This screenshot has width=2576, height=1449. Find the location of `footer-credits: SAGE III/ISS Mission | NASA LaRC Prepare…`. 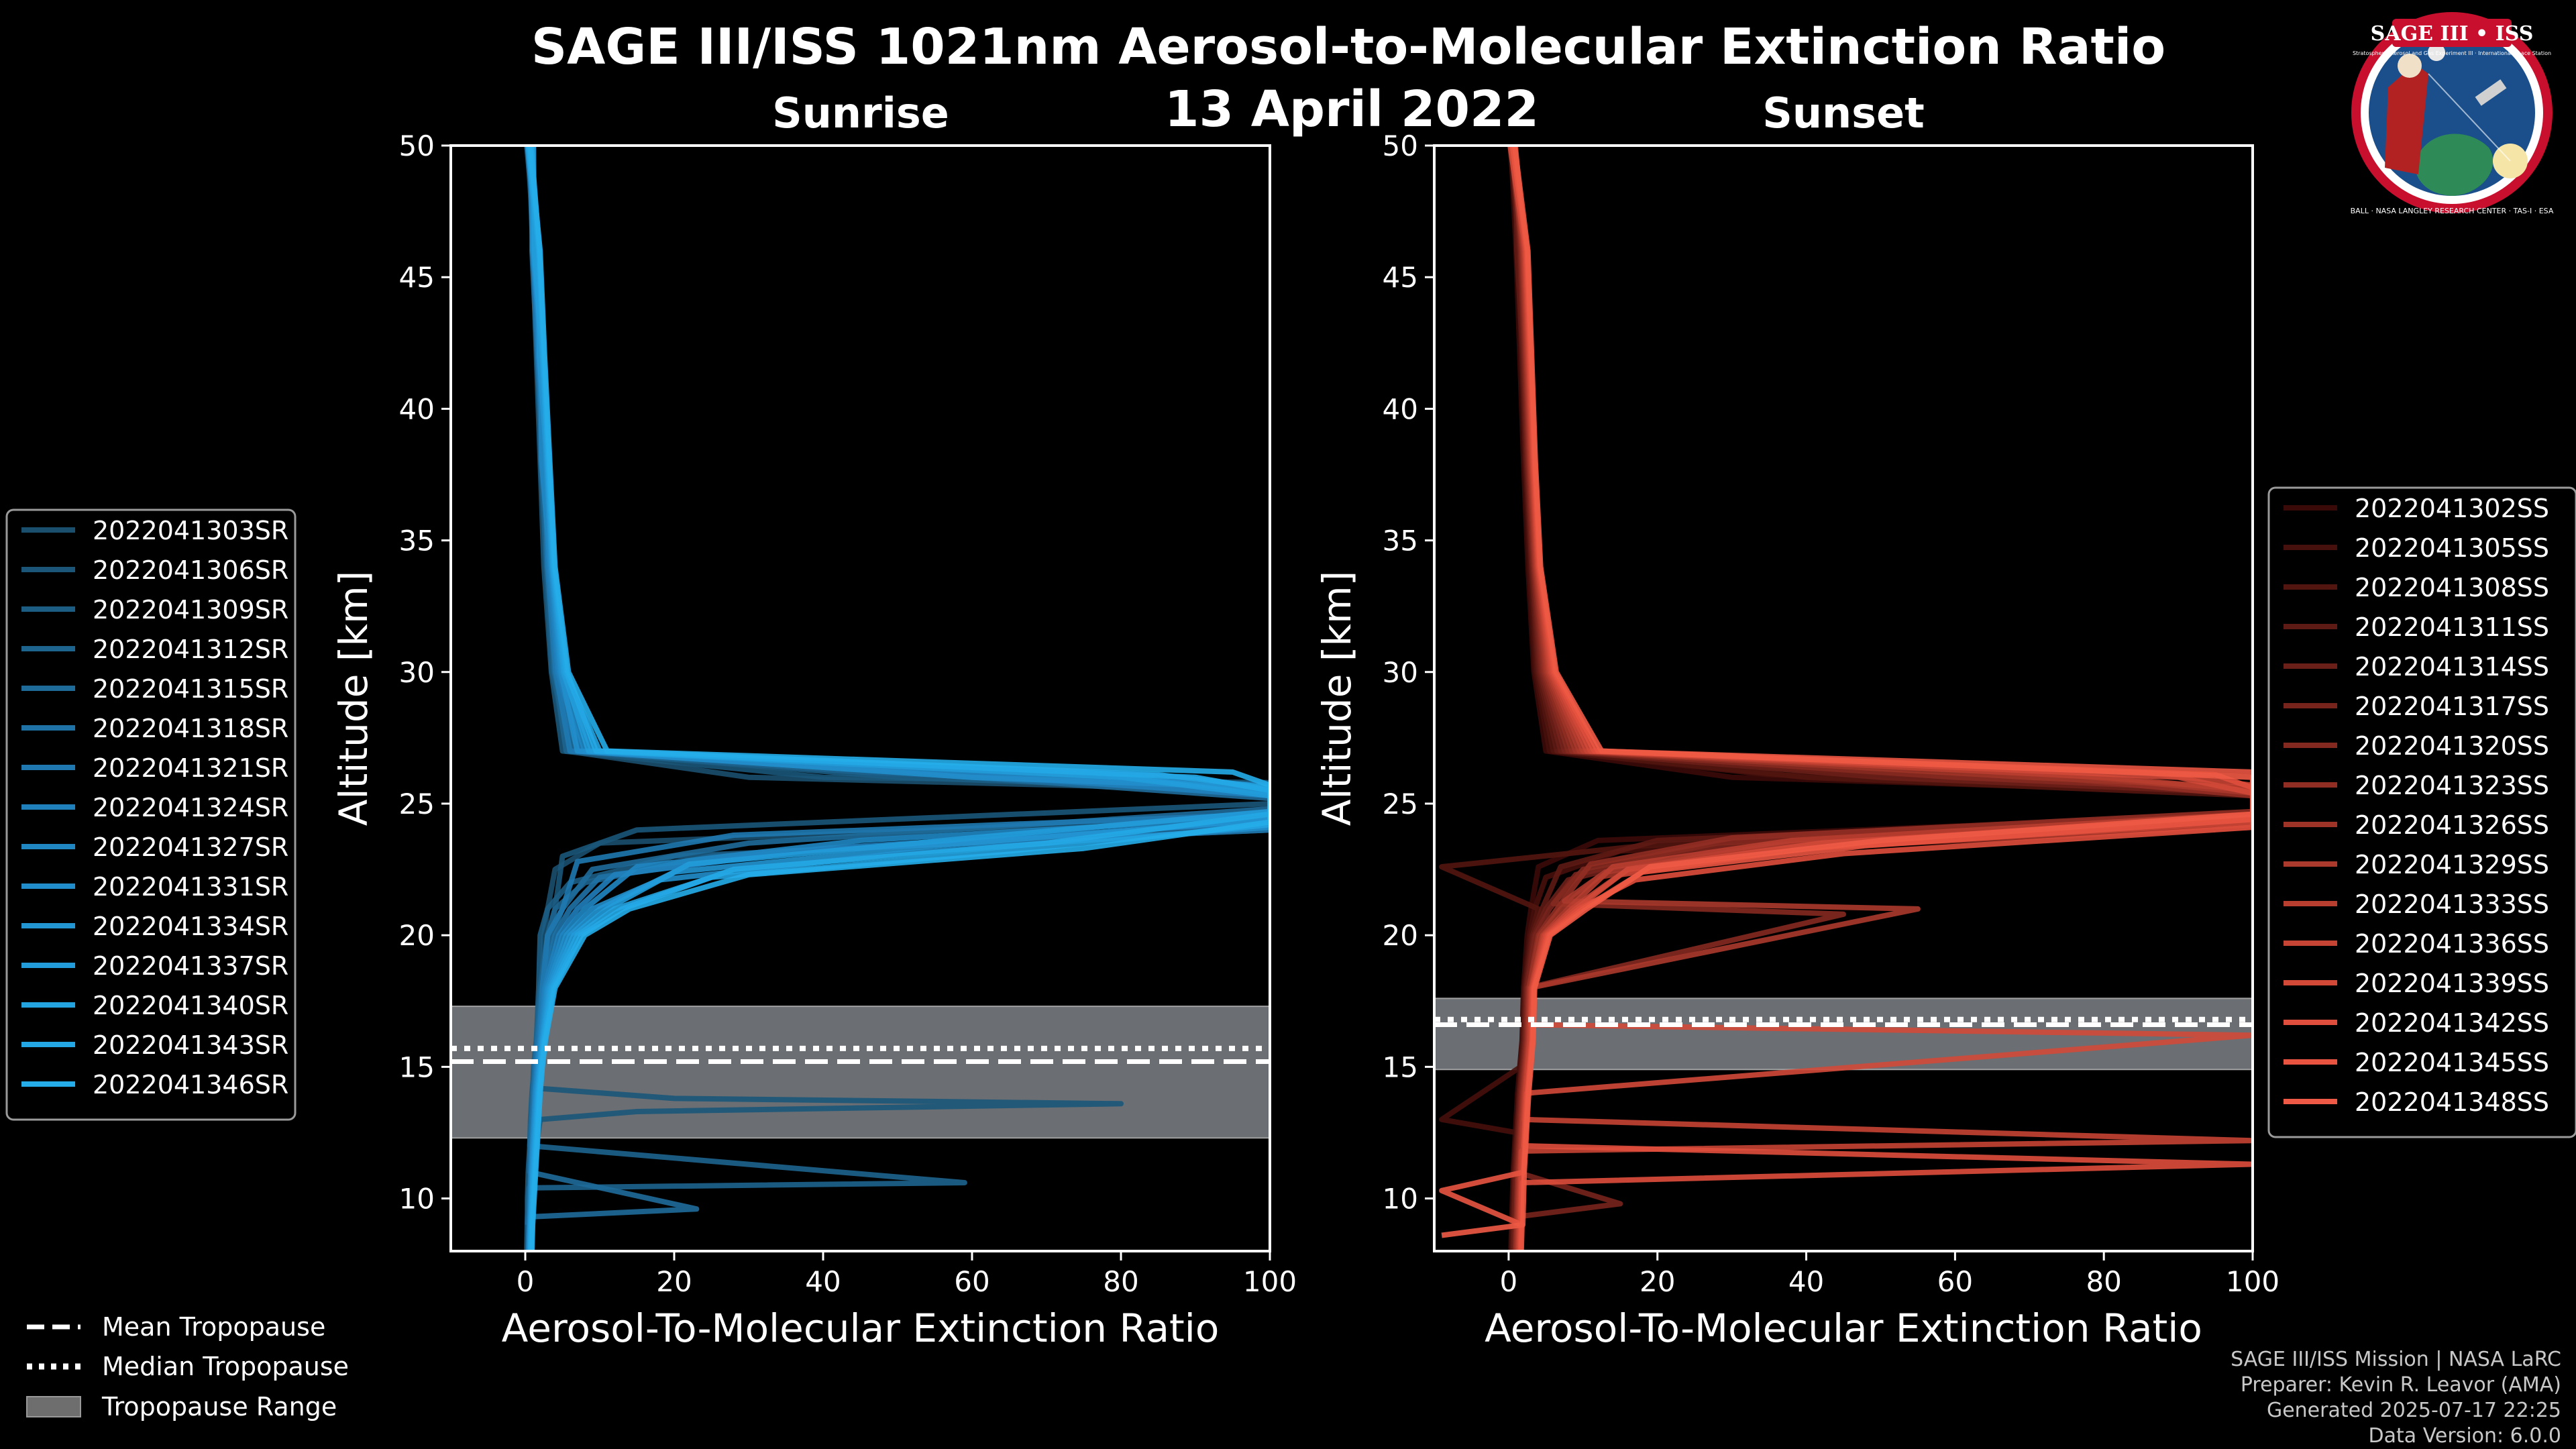

footer-credits: SAGE III/ISS Mission | NASA LaRC Prepare… is located at coordinates (2396, 1398).